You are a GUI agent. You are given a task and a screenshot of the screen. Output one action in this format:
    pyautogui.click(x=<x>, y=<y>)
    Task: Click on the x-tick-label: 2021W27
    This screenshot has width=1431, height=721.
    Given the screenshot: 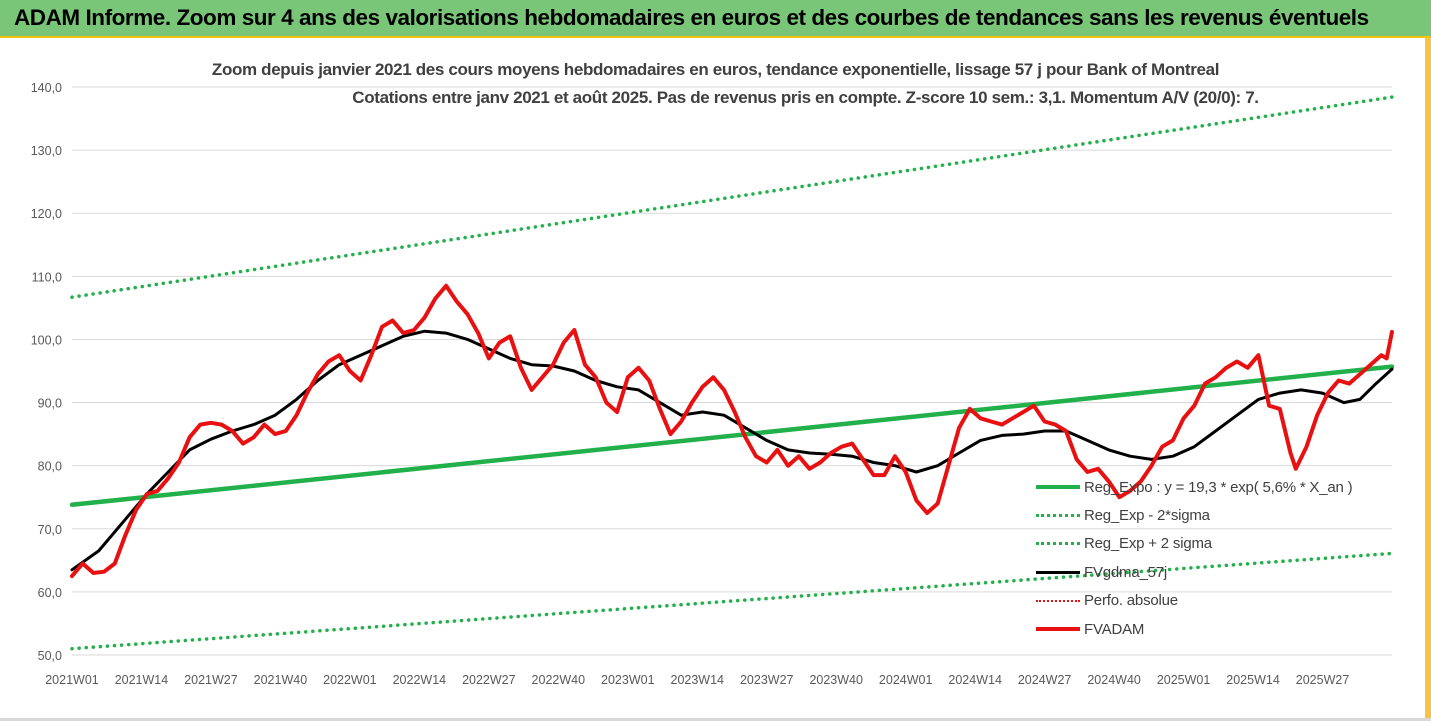 What is the action you would take?
    pyautogui.click(x=211, y=680)
    